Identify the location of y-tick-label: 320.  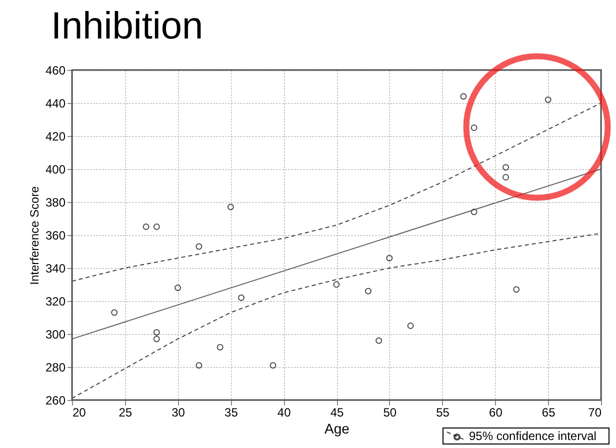
(55, 301).